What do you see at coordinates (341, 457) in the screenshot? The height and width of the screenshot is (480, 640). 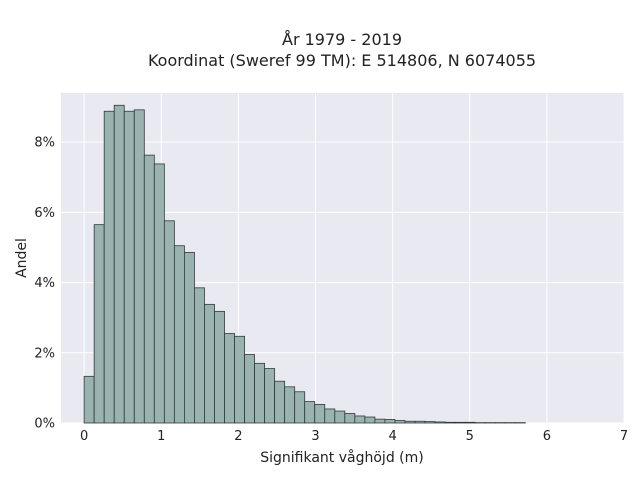 I see `x-axis-label: Signifikant våghöjd (m)` at bounding box center [341, 457].